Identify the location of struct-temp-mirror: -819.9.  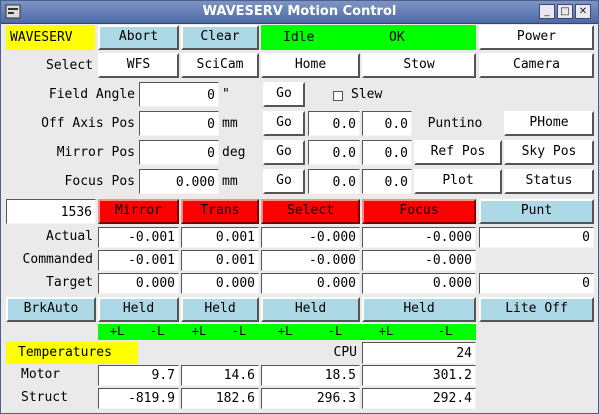
(138, 398).